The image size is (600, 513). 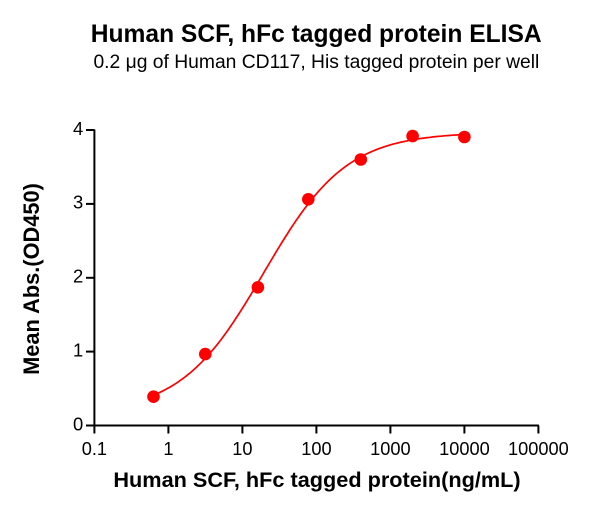 I want to click on svg-text: 0.1, so click(x=94, y=449).